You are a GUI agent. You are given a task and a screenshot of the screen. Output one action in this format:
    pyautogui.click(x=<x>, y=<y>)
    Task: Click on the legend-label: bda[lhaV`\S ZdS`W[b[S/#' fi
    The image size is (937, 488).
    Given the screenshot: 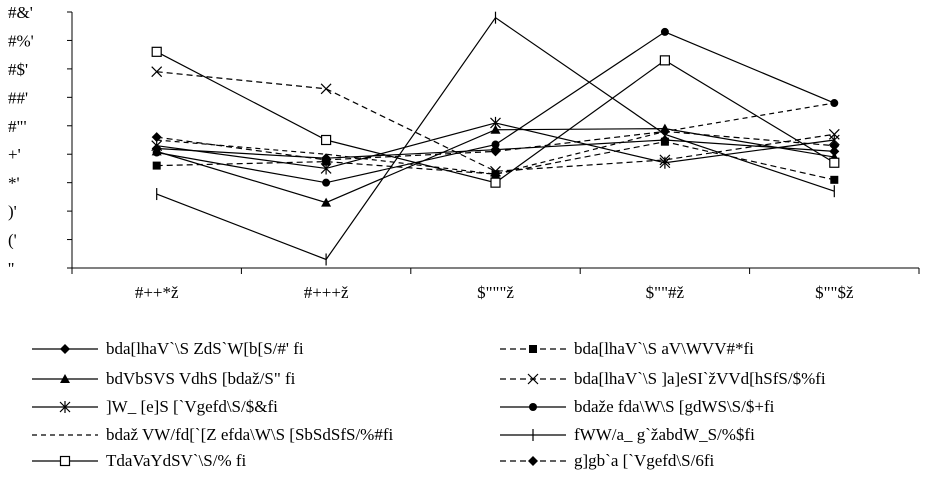 What is the action you would take?
    pyautogui.click(x=205, y=348)
    